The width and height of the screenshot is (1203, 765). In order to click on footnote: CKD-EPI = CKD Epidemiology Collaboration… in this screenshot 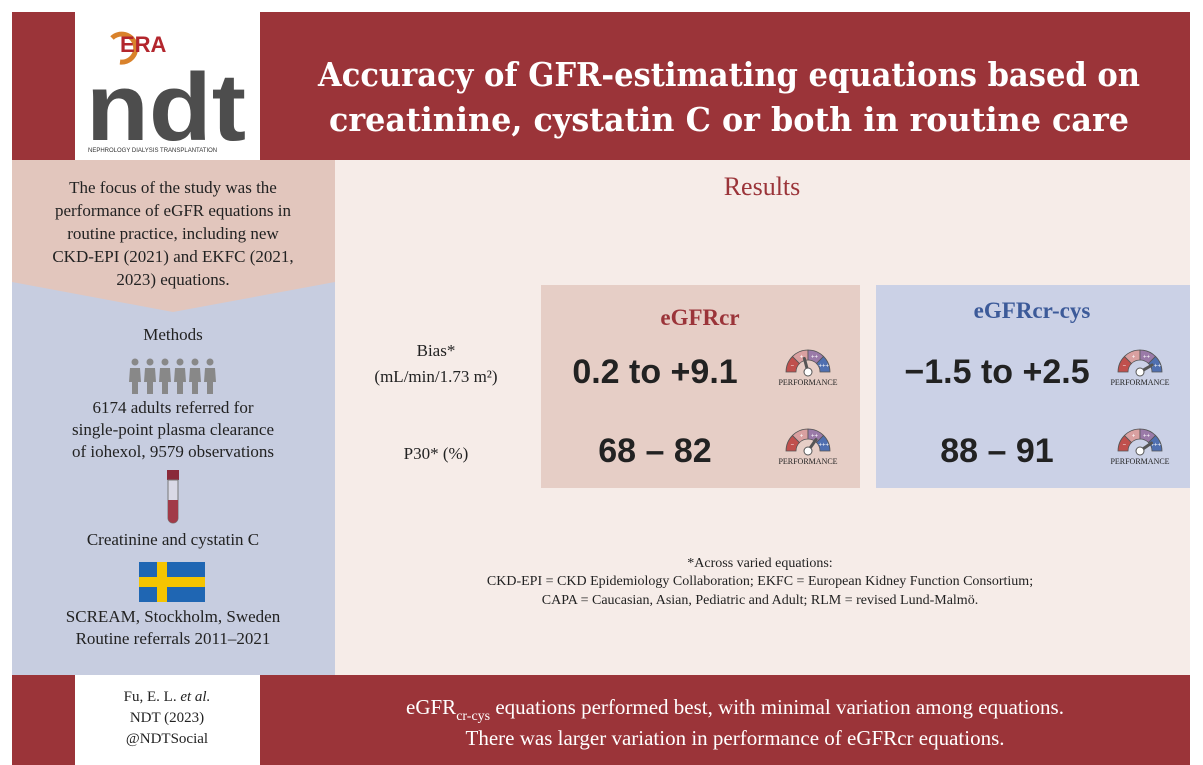, I will do `click(760, 581)`.